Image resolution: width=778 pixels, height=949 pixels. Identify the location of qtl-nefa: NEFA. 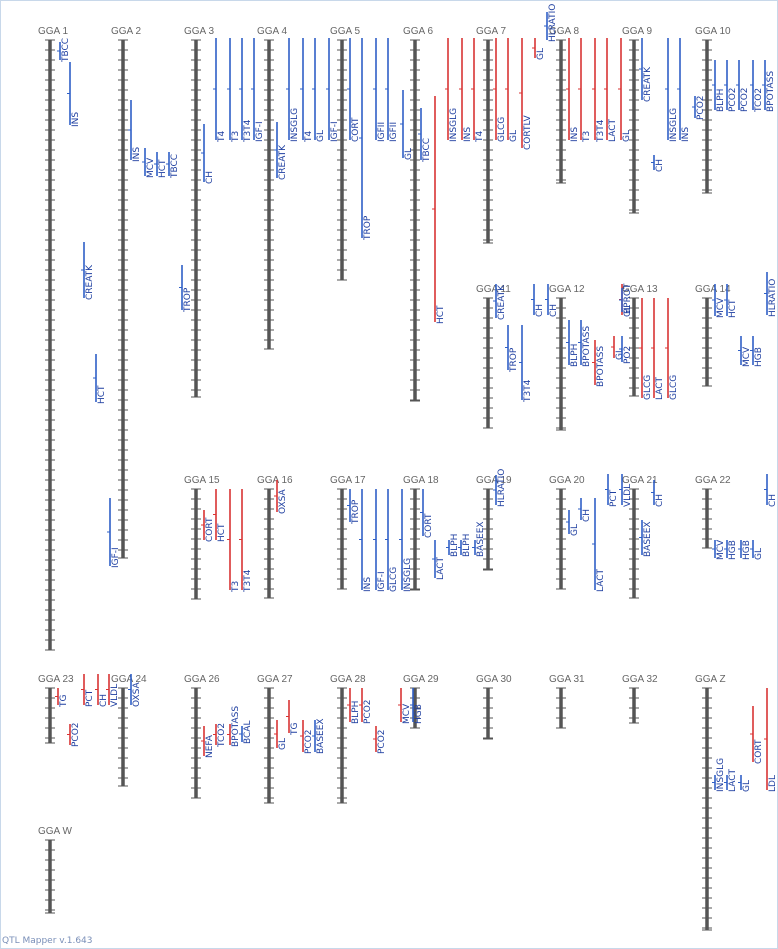
(208, 742).